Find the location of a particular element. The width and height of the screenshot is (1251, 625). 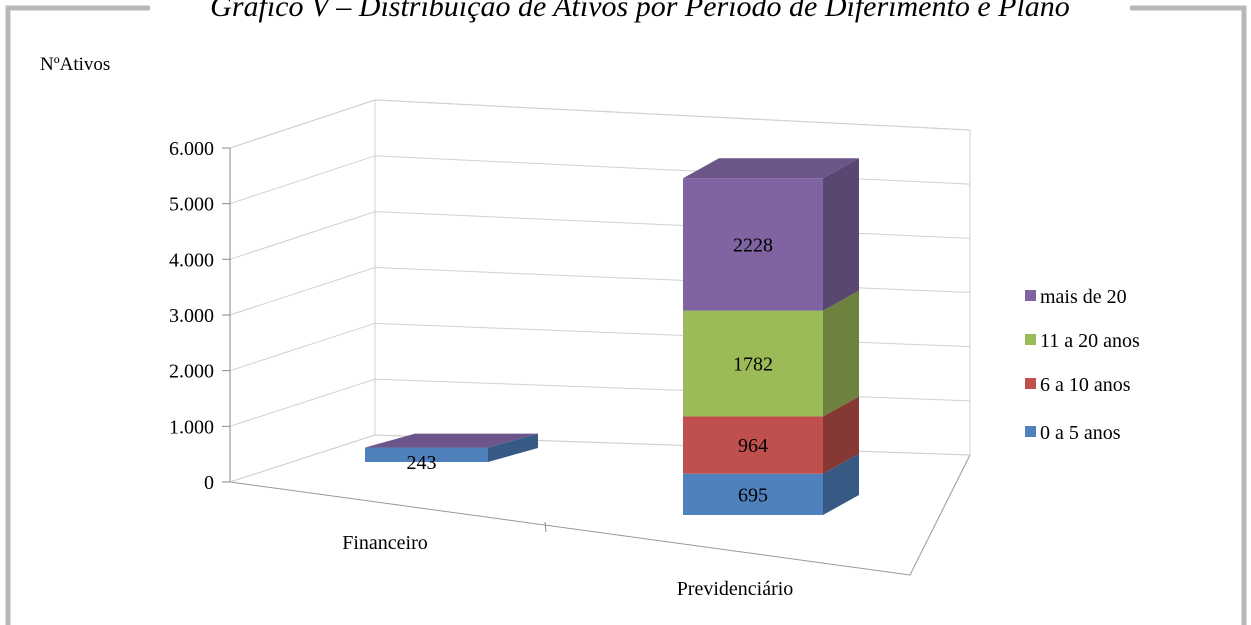

floor is located at coordinates (600, 515).